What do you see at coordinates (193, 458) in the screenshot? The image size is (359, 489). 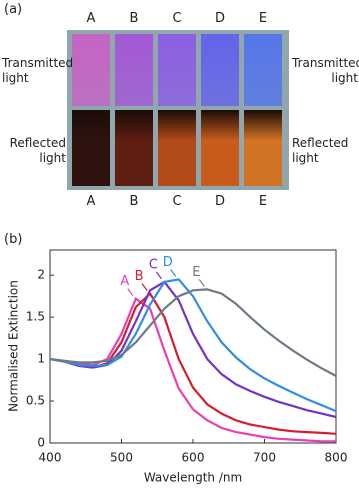 I see `x-tick-label: 600` at bounding box center [193, 458].